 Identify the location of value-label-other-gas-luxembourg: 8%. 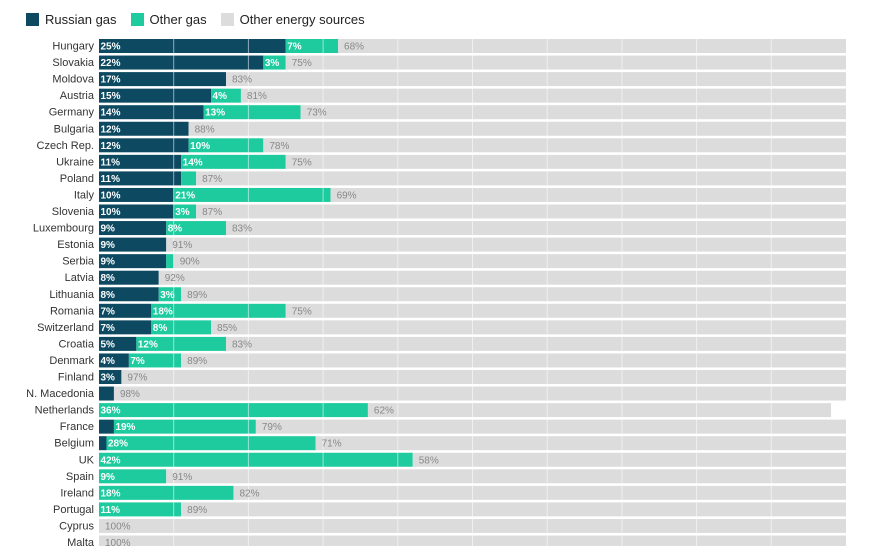
(175, 229).